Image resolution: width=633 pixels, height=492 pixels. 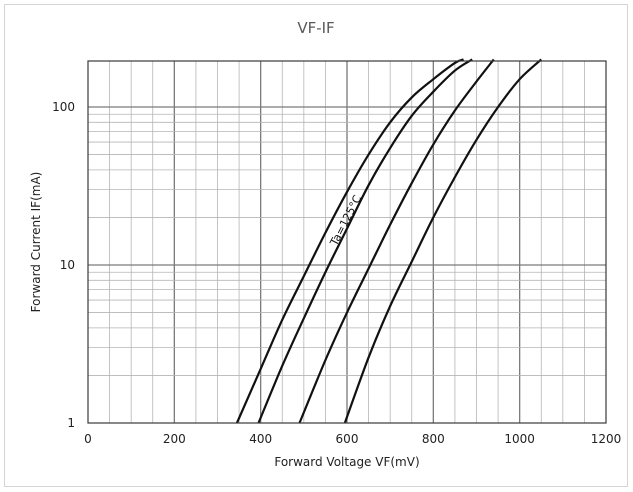 What do you see at coordinates (36, 242) in the screenshot?
I see `y-axis-label: Forward Current IF(mA)` at bounding box center [36, 242].